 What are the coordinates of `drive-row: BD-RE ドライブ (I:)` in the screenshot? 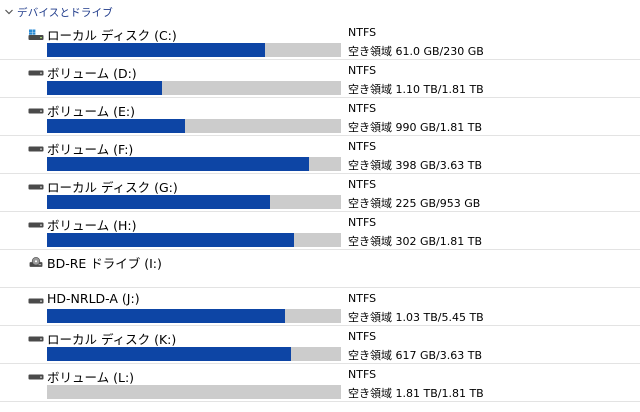 It's located at (320, 269).